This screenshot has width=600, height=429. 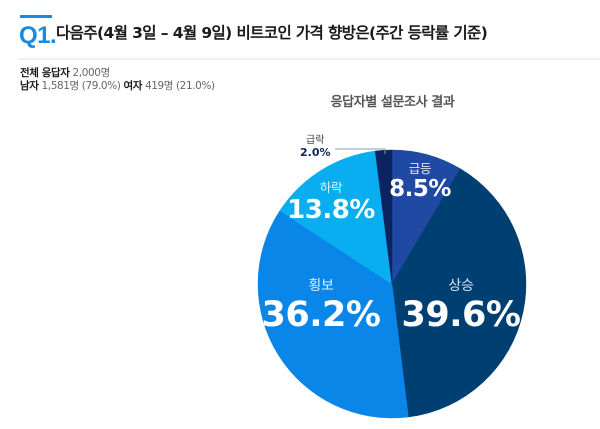 What do you see at coordinates (461, 306) in the screenshot?
I see `slice-label-1: 상승 39.6%` at bounding box center [461, 306].